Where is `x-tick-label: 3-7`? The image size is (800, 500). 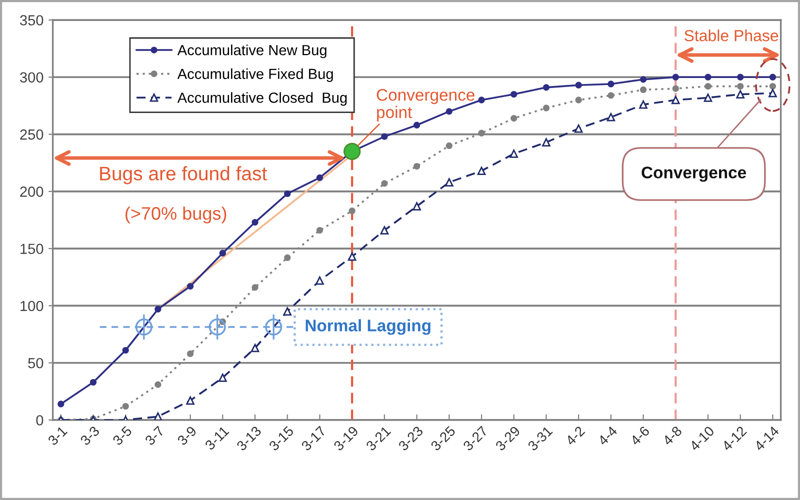
x-tick-label: 3-7 is located at coordinates (154, 436).